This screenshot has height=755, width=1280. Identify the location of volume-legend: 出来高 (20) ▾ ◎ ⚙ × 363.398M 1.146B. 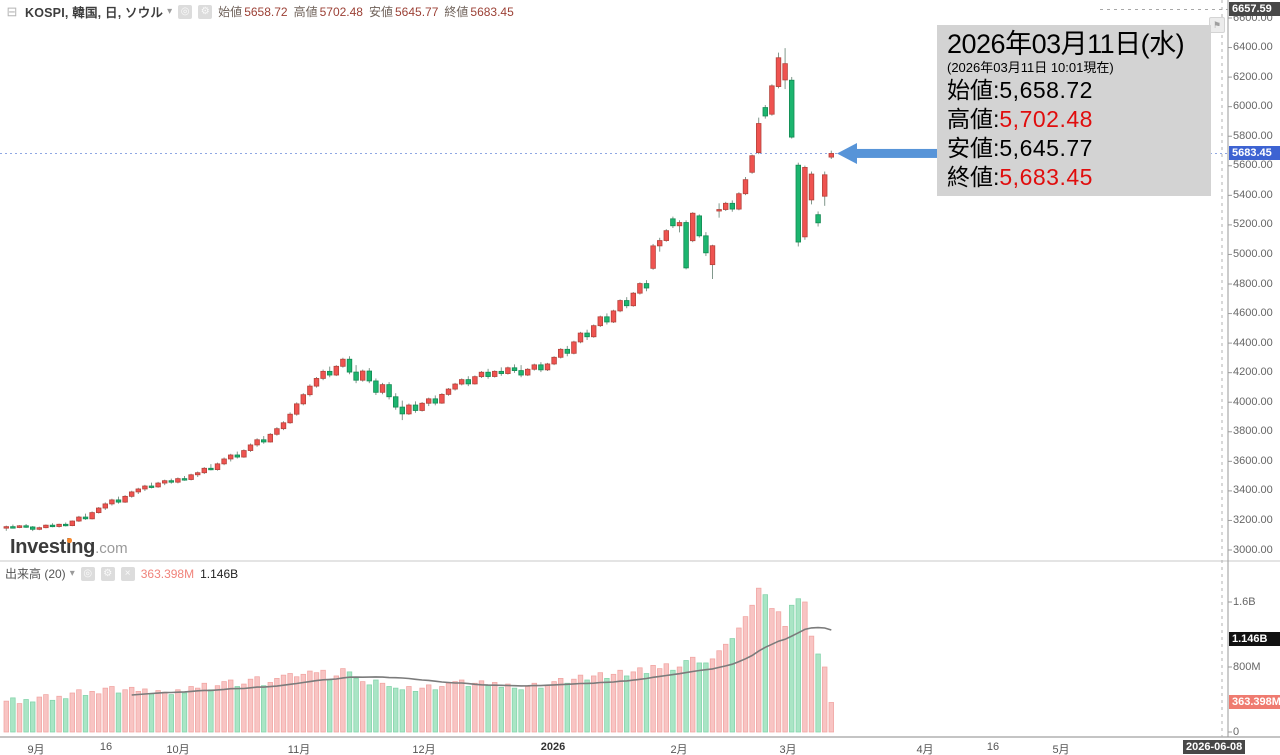
(121, 573).